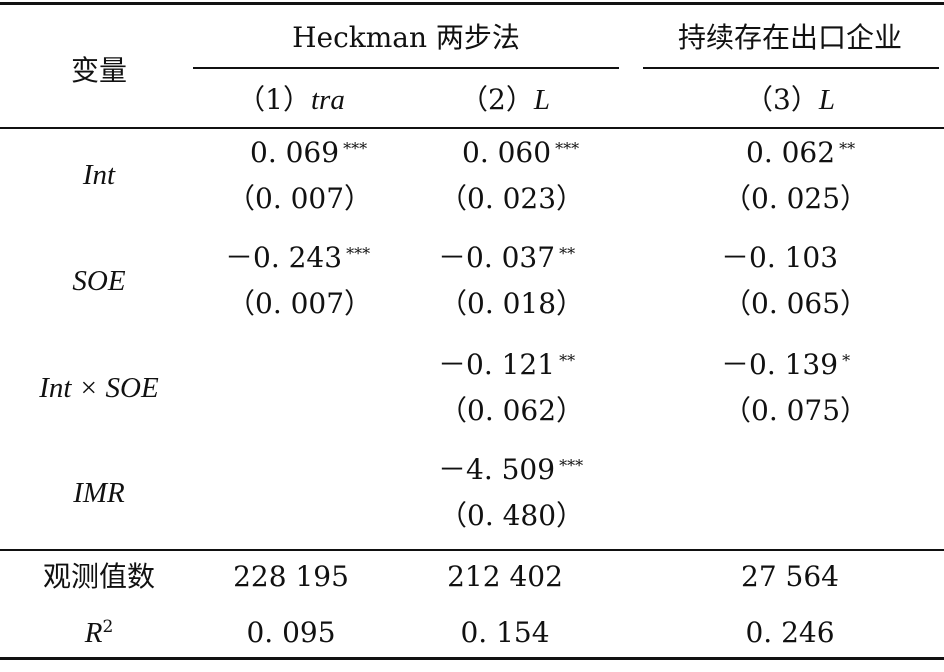  Describe the element at coordinates (801, 152) in the screenshot. I see `int-col3-coef: 0. 062 **` at that location.